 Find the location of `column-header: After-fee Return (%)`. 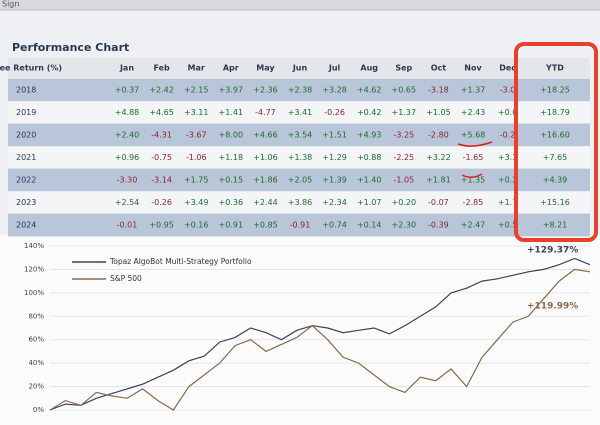

column-header: After-fee Return (%) is located at coordinates (31, 68).